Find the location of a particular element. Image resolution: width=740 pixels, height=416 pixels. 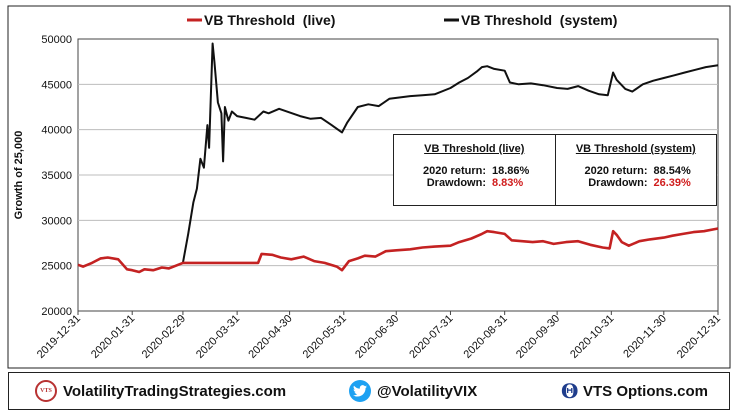

stats-system-return-value: 88.54% is located at coordinates (672, 171).